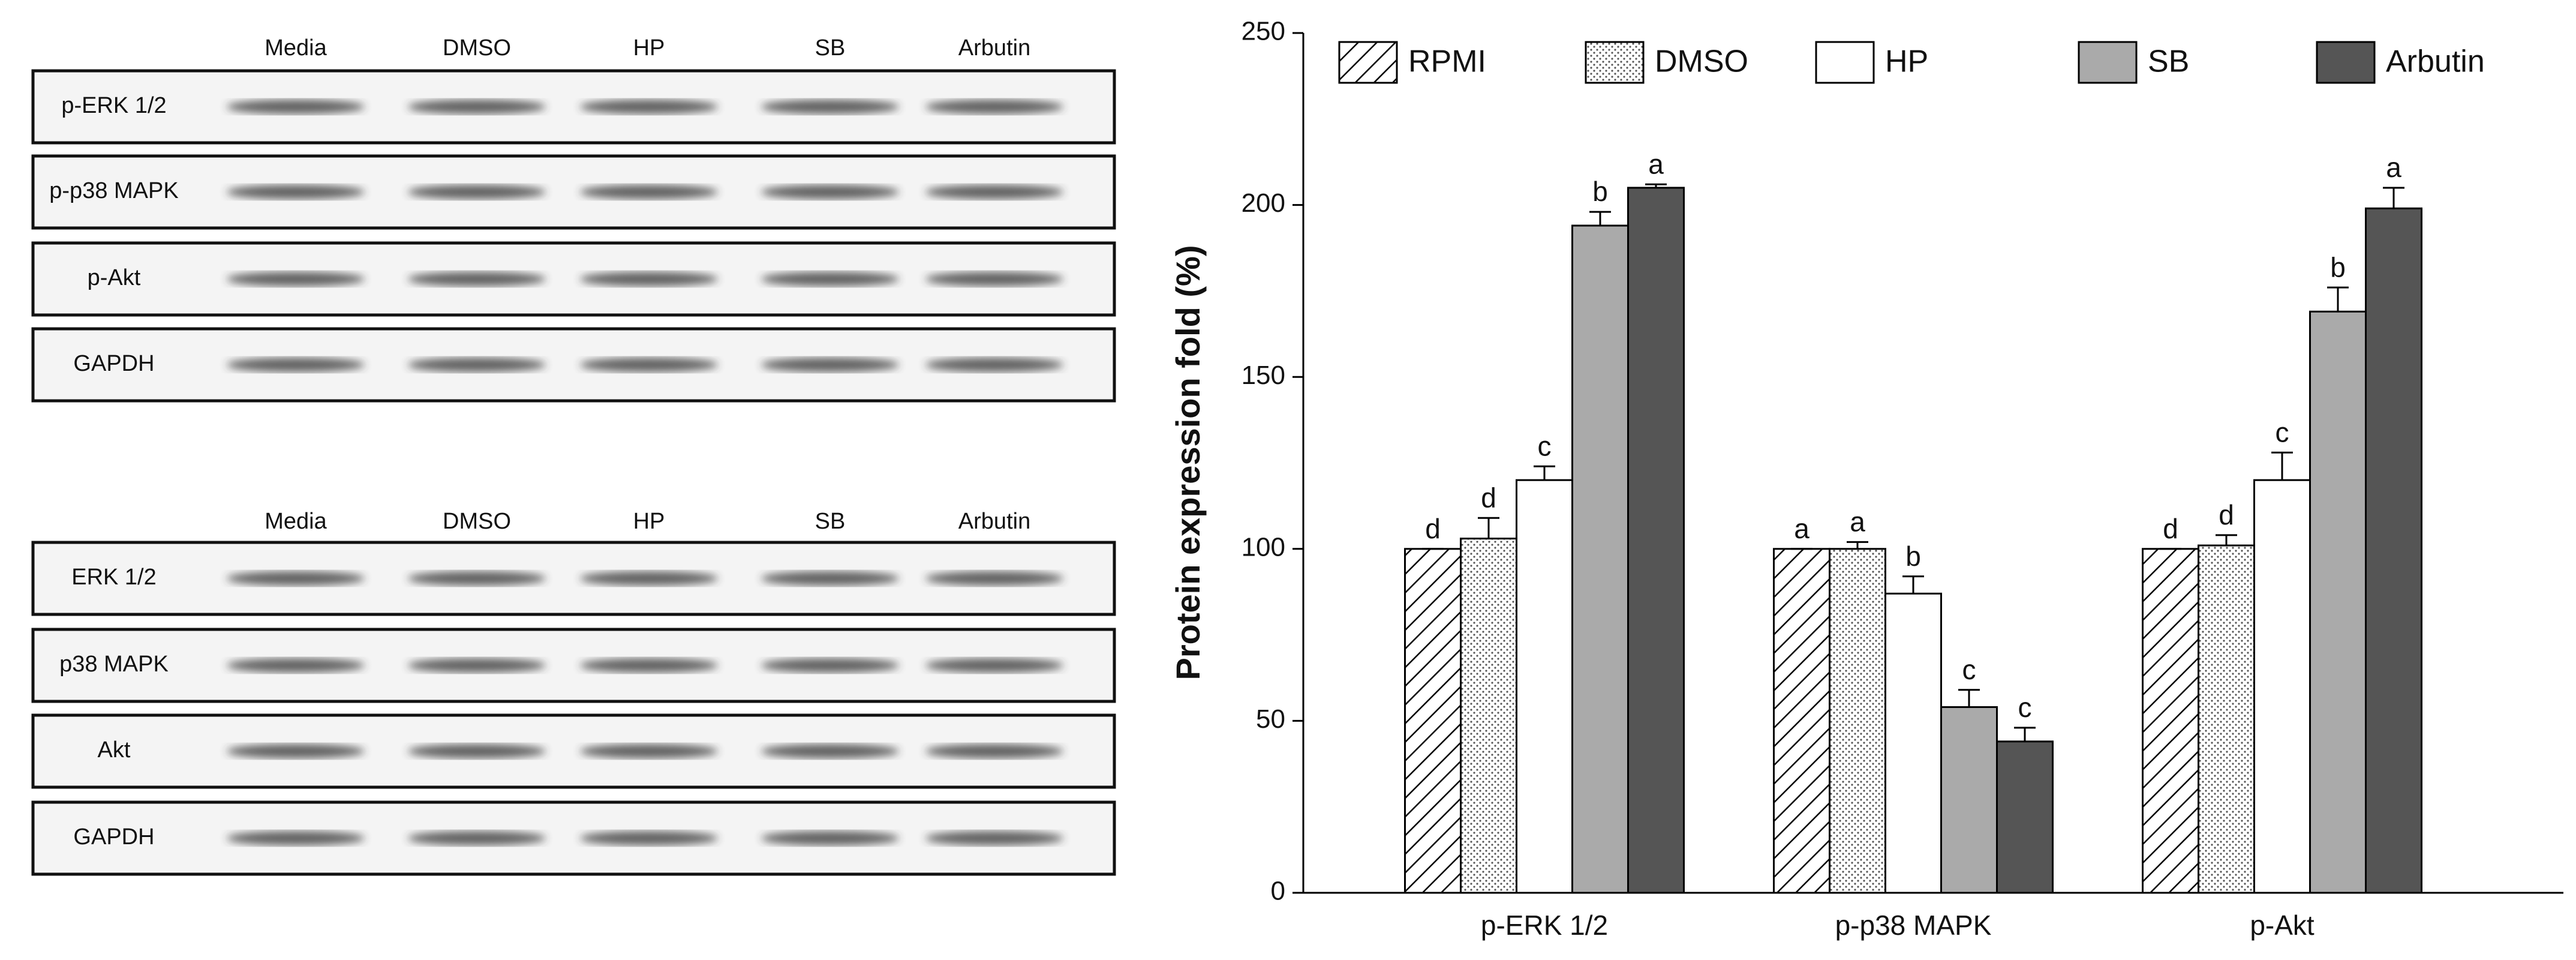  Describe the element at coordinates (1264, 203) in the screenshot. I see `y-tick-label: 200` at that location.